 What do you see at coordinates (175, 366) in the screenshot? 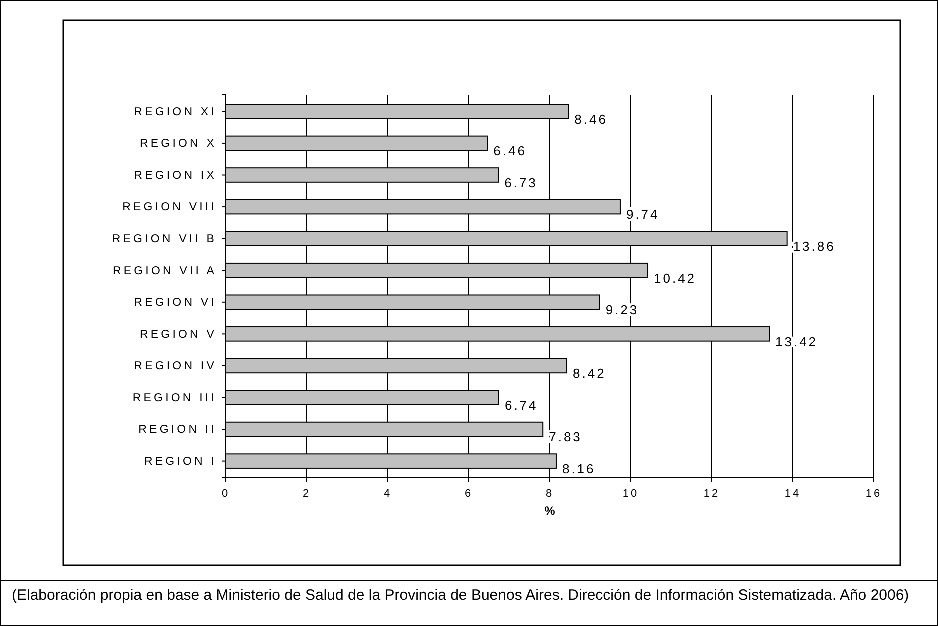
I see `y-tick-label: REGION IV` at bounding box center [175, 366].